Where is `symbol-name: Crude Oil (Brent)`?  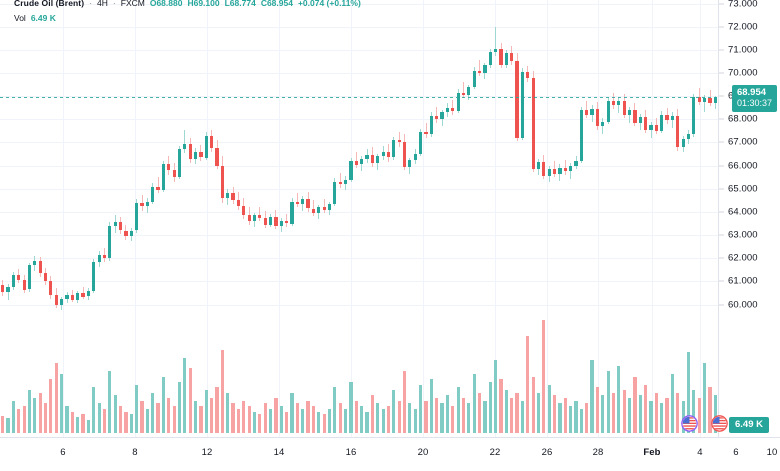 symbol-name: Crude Oil (Brent) is located at coordinates (49, 4).